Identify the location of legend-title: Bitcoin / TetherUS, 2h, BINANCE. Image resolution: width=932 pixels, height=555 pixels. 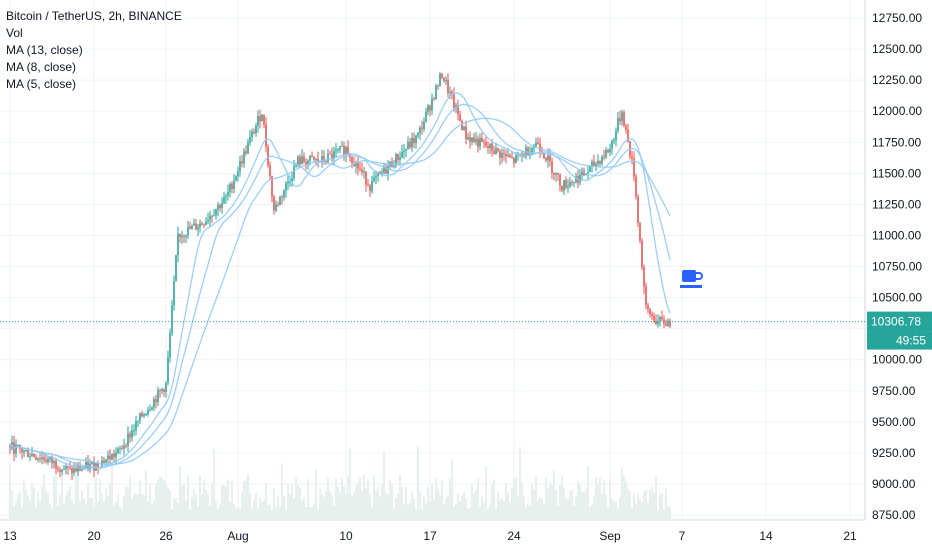
(94, 16).